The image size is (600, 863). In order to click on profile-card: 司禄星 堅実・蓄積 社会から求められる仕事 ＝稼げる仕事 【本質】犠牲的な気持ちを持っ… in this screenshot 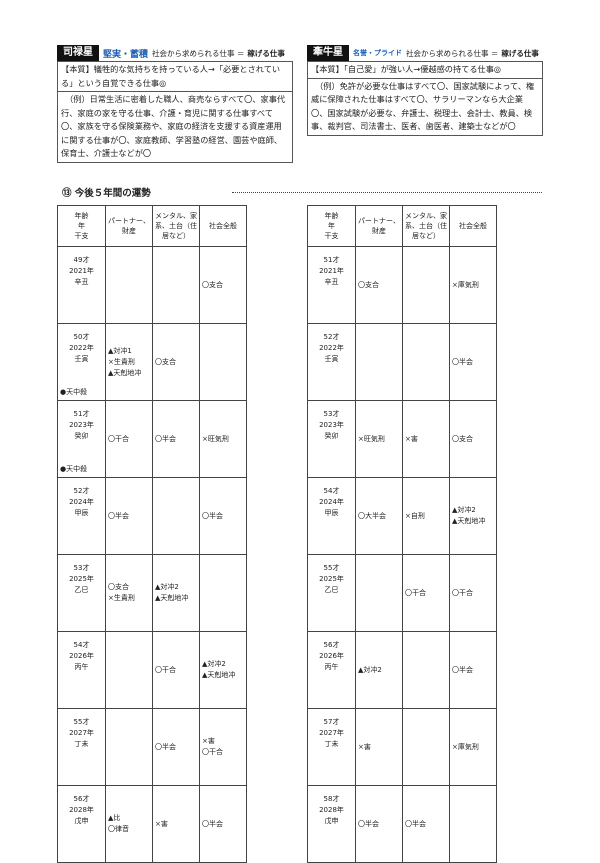, I will do `click(175, 104)`.